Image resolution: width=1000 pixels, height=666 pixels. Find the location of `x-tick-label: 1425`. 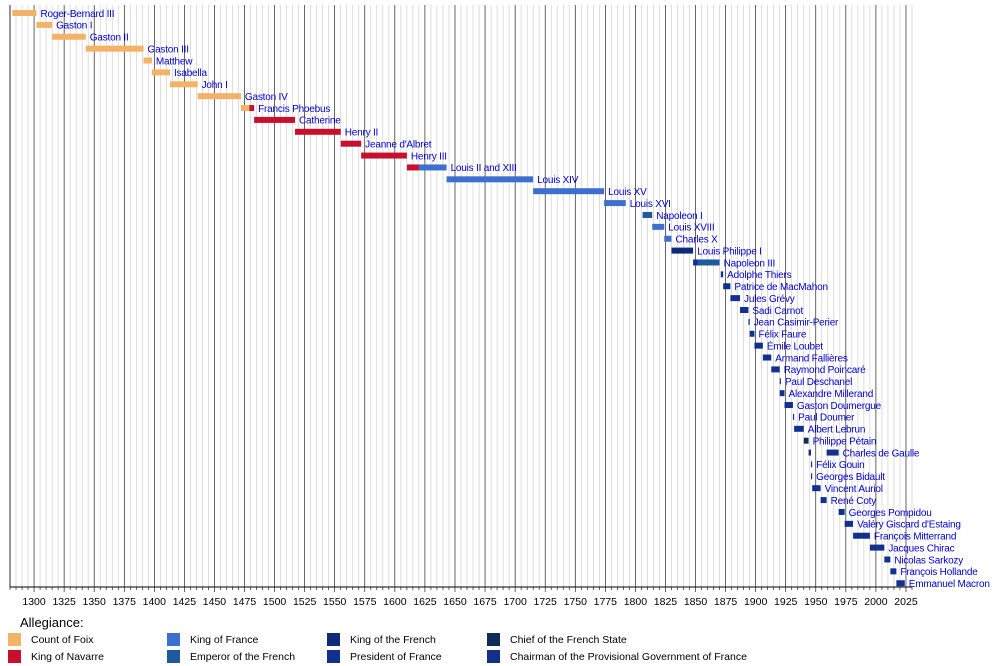

x-tick-label: 1425 is located at coordinates (185, 602).